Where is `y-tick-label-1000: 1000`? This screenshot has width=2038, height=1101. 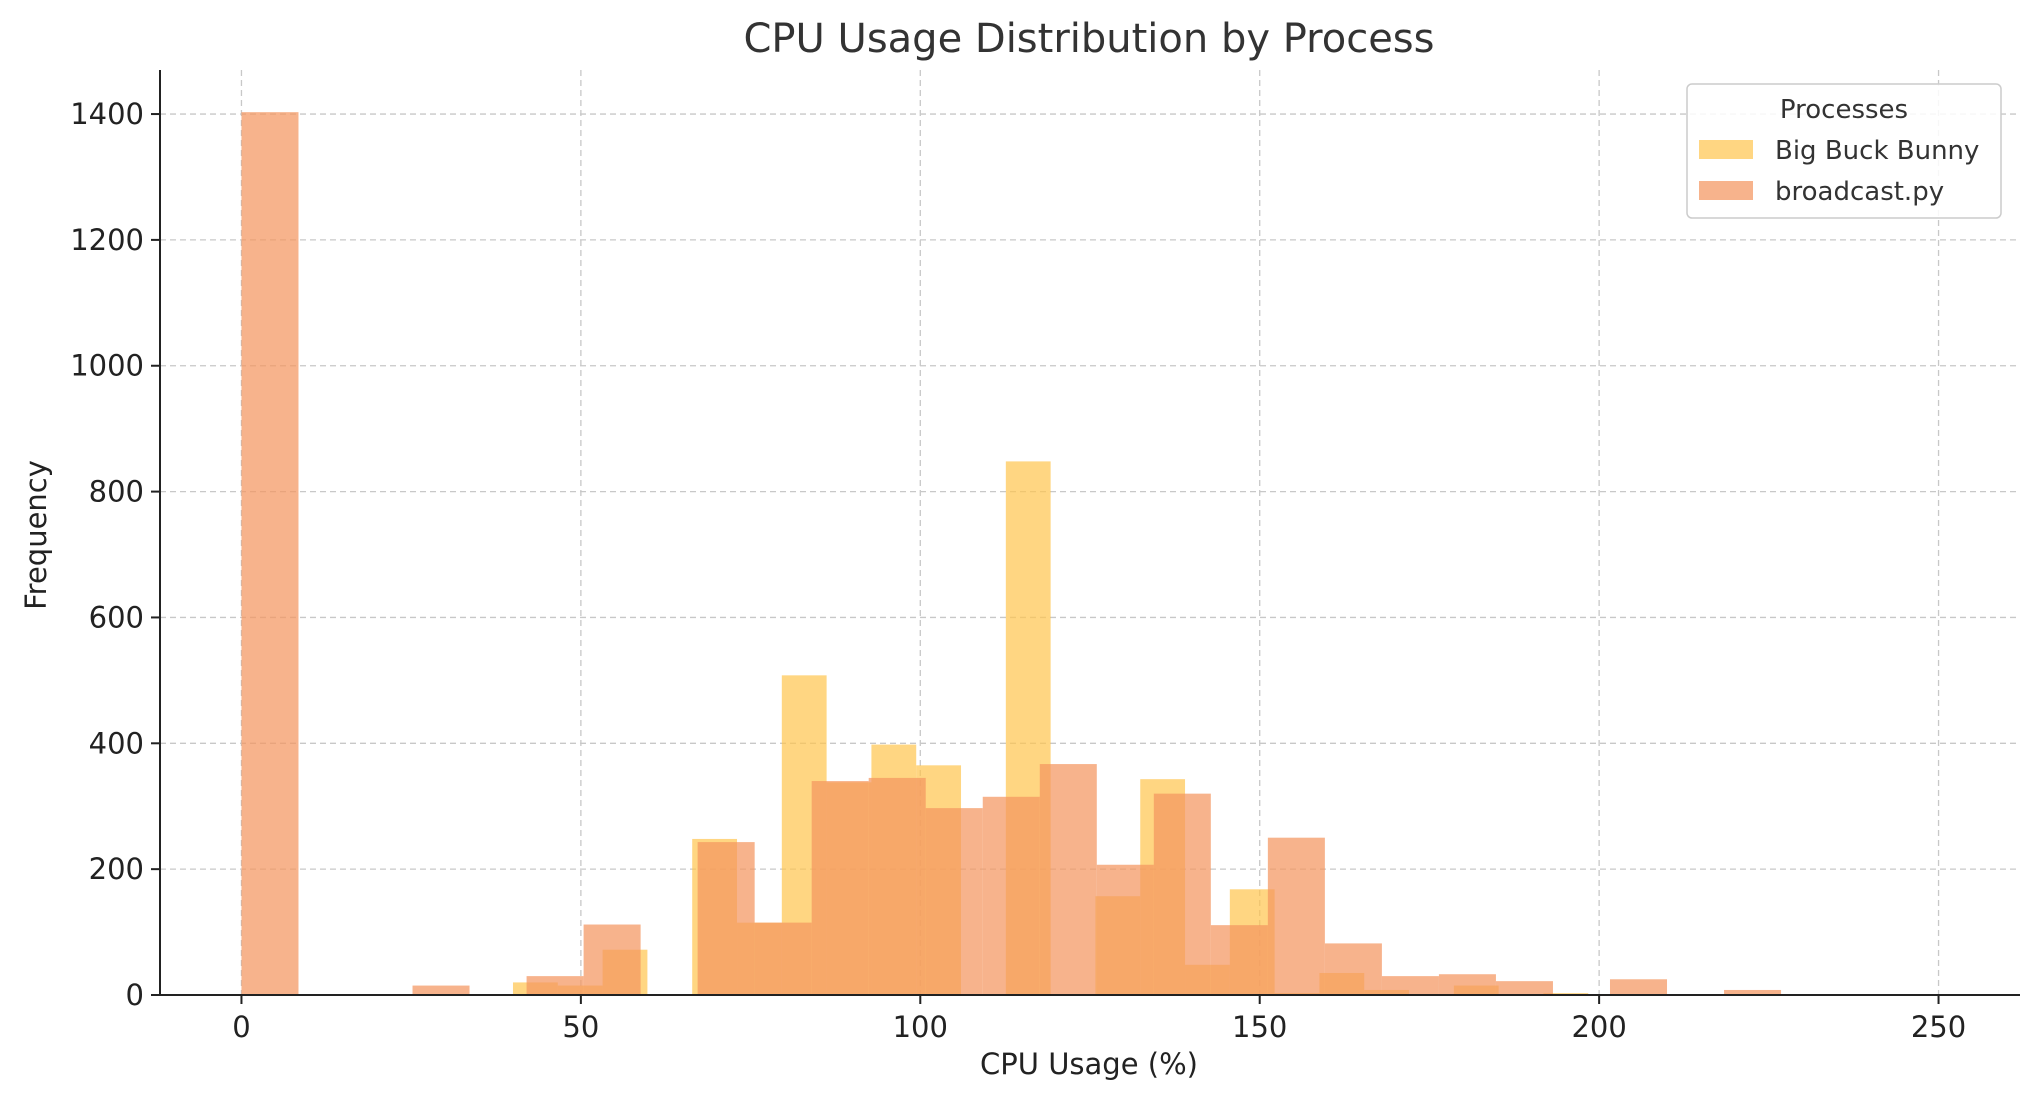
y-tick-label-1000: 1000 is located at coordinates (107, 366).